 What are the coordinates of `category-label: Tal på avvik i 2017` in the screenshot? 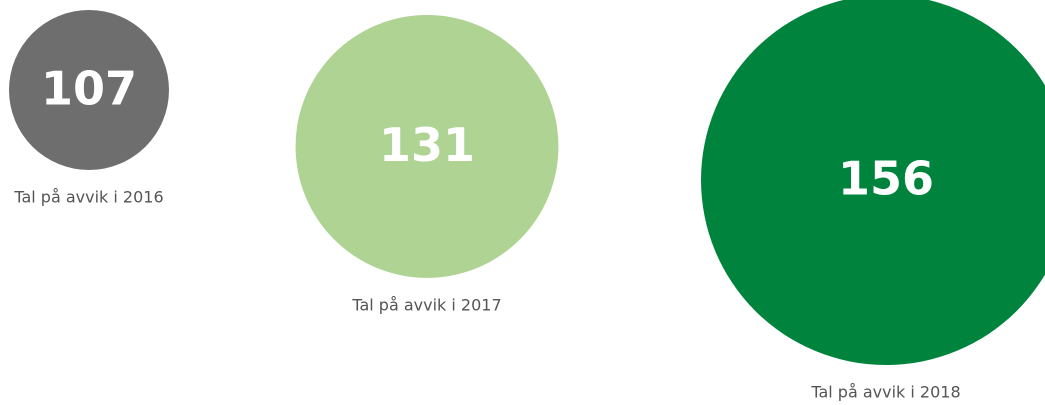 It's located at (426, 304).